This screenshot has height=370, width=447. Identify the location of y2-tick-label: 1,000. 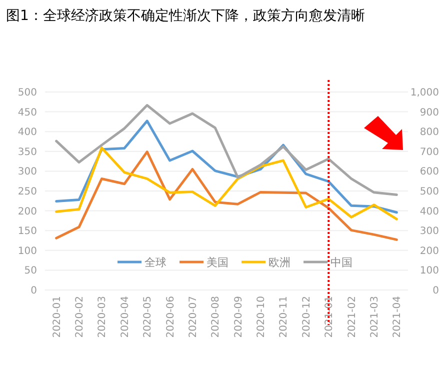
(424, 93).